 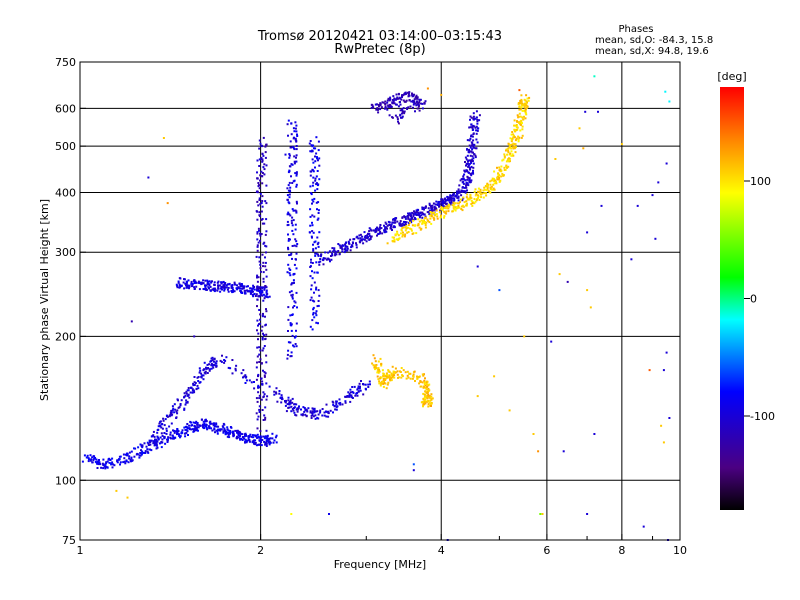 I want to click on stats-line-x: mean, sd,X: 94.8, 19.6, so click(x=652, y=51).